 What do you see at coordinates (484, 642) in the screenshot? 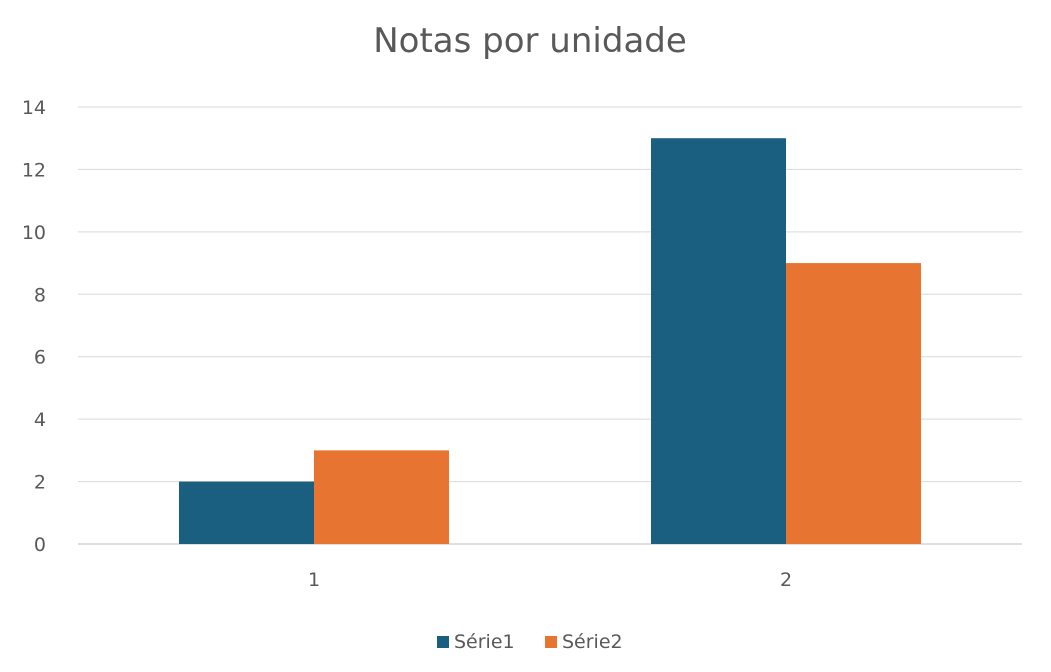
I see `legend-label-series1: Série1` at bounding box center [484, 642].